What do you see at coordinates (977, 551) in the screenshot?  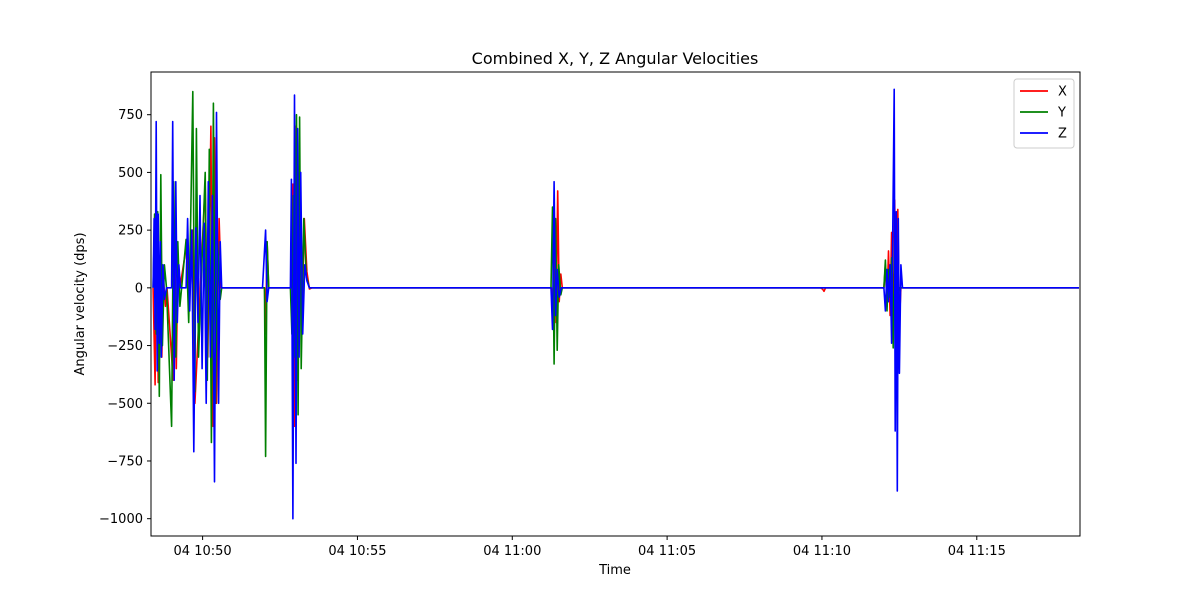 I see `x-tick-label: 04 11:15` at bounding box center [977, 551].